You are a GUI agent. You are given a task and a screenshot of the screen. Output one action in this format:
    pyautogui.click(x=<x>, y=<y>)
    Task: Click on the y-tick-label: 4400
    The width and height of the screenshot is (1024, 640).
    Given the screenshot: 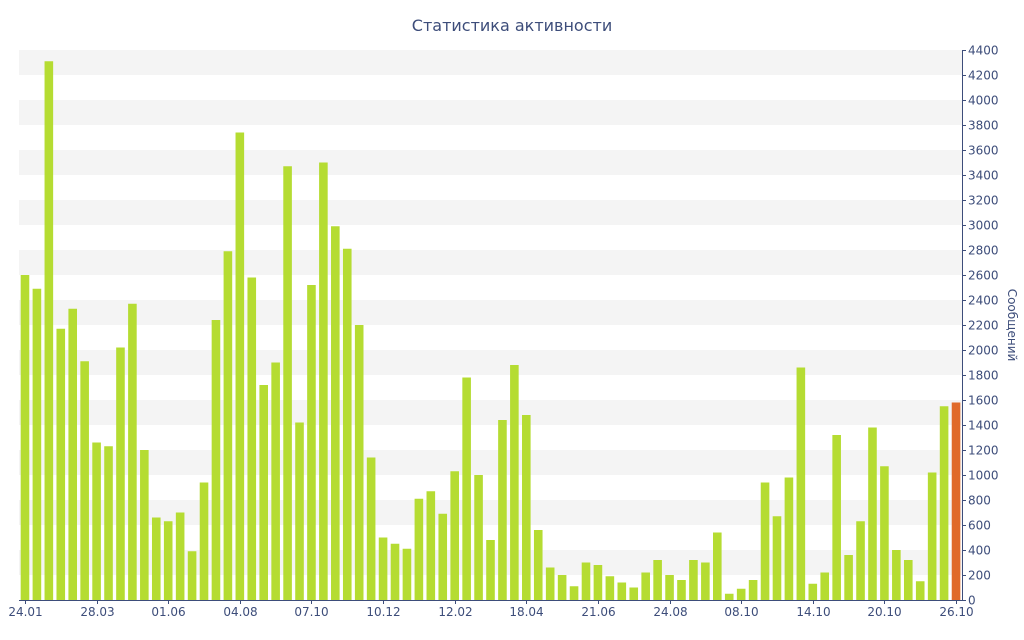 What is the action you would take?
    pyautogui.click(x=983, y=51)
    